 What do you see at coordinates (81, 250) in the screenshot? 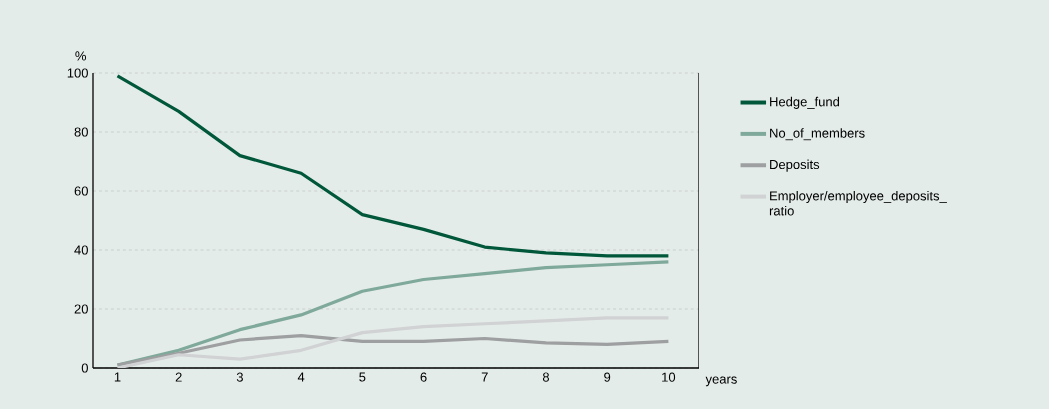
I see `y-tick-label: 40` at bounding box center [81, 250].